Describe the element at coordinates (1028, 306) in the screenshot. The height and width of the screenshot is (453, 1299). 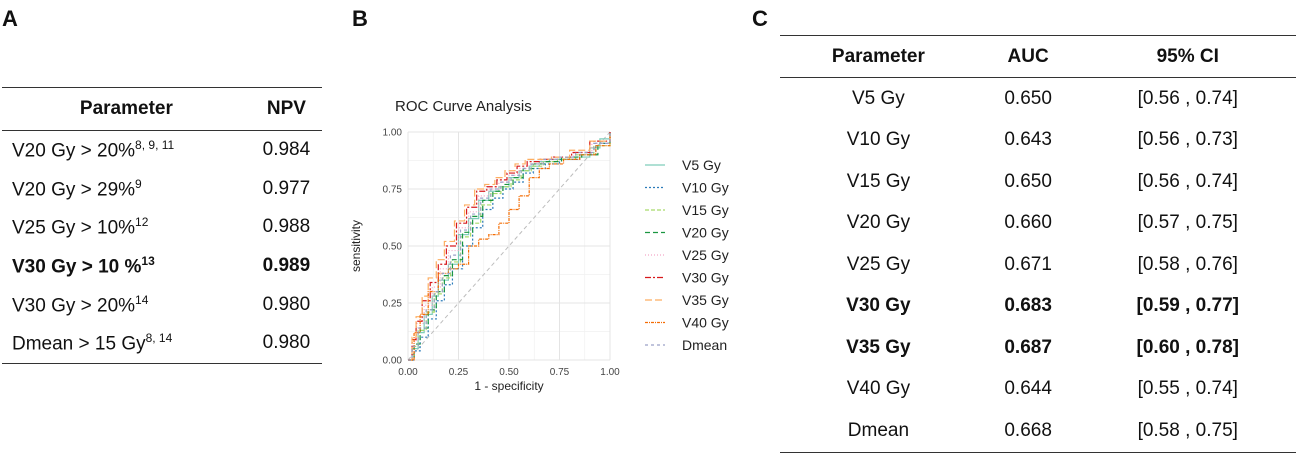
I see `row-auc: 0.683` at that location.